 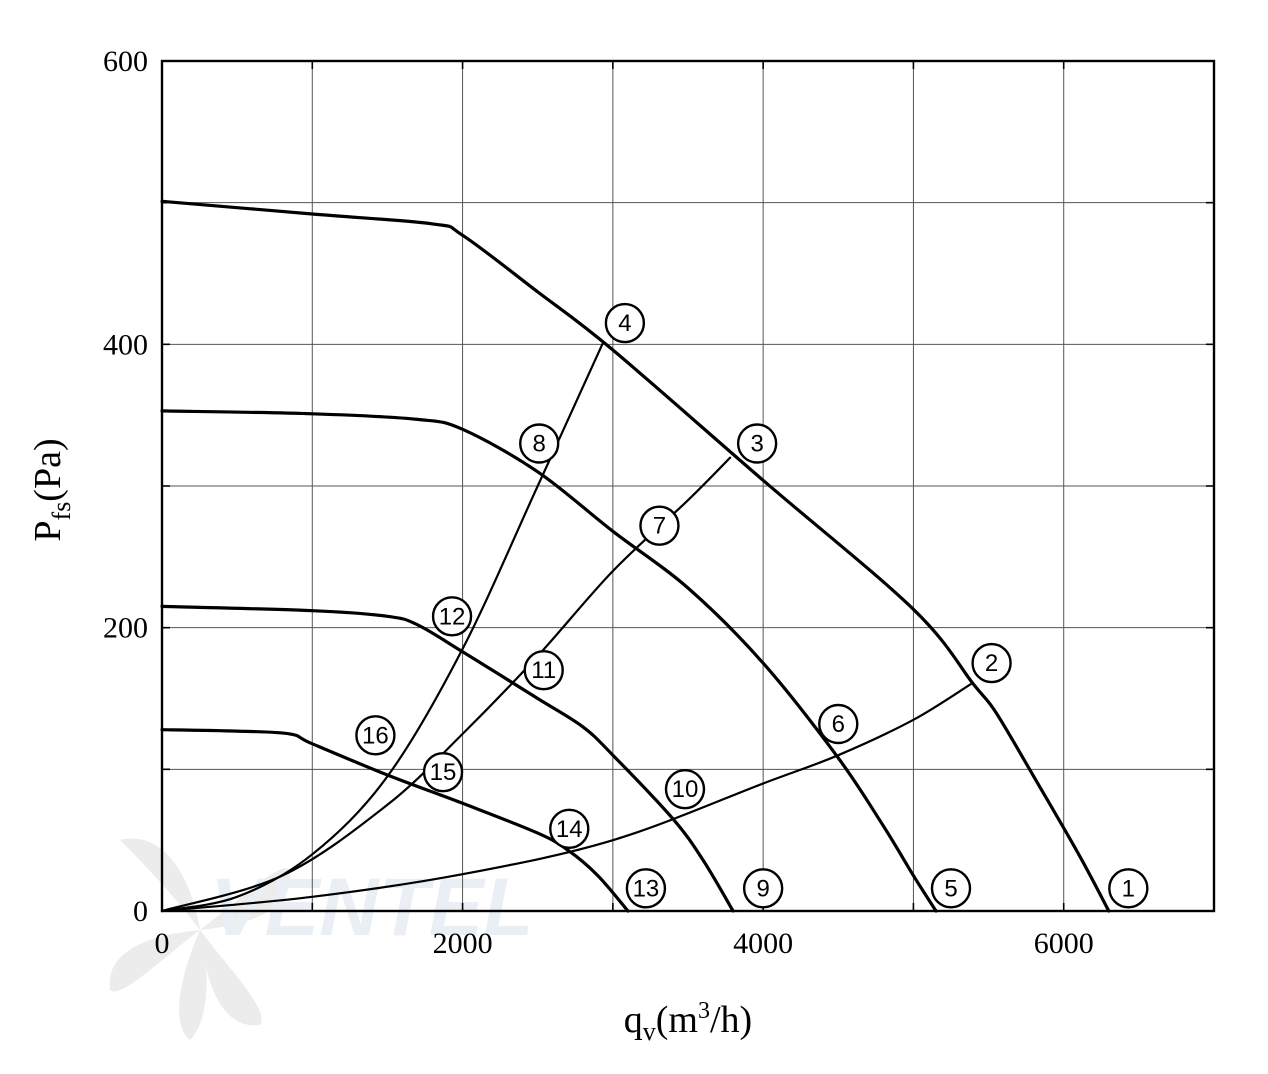 I want to click on x-tick-label: 6000, so click(x=1064, y=943).